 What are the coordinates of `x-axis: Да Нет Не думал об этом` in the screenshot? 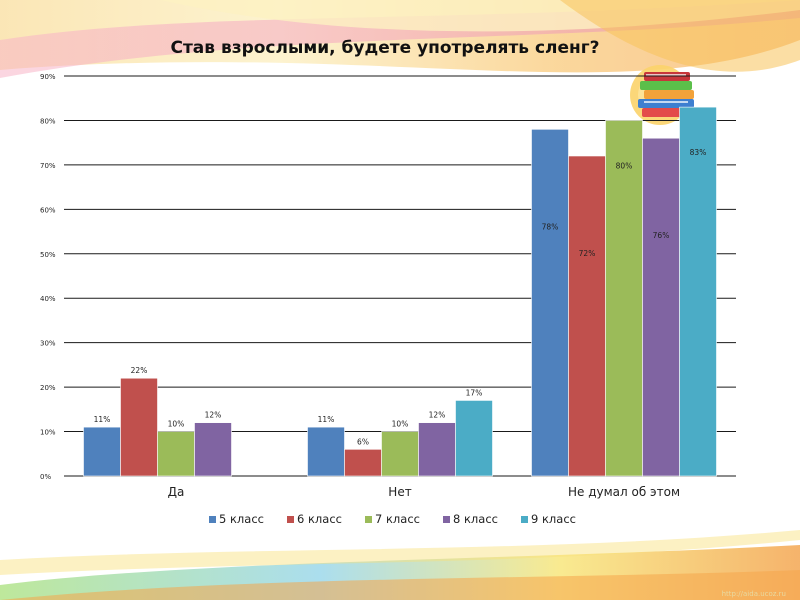 It's located at (424, 492).